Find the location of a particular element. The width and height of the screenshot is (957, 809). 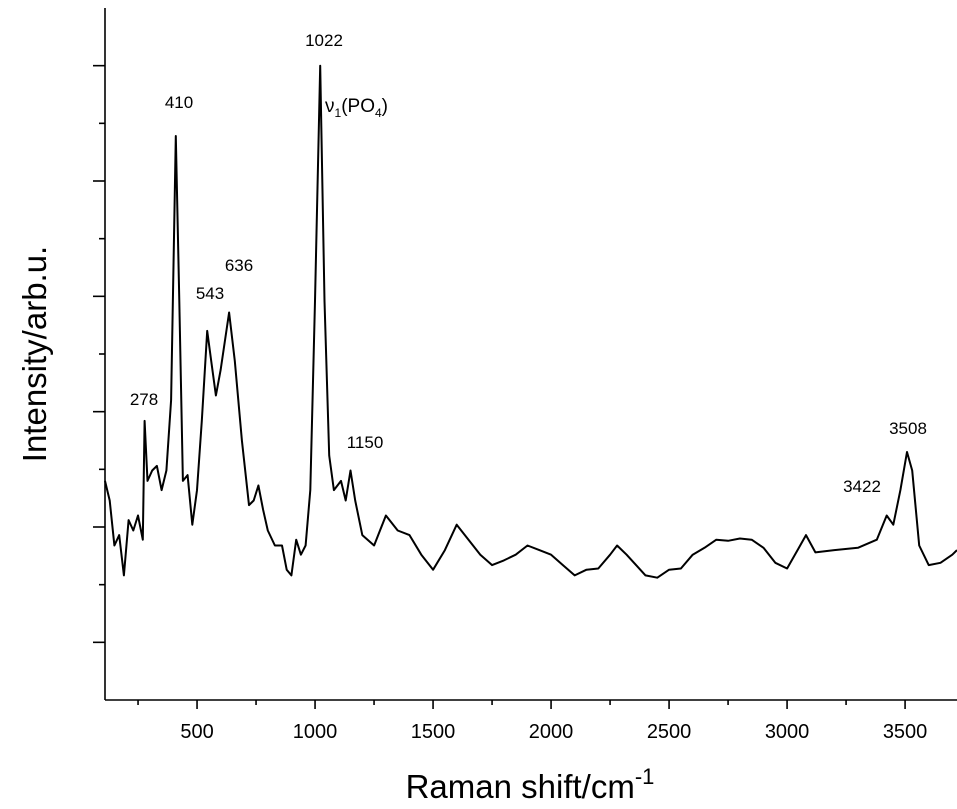

x-tick-label: 3000 is located at coordinates (787, 732).